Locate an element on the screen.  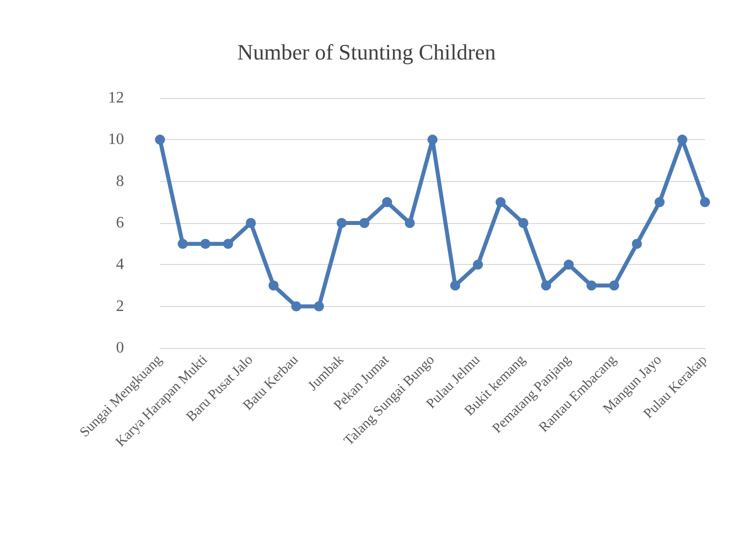
y-tick-label: 10 is located at coordinates (116, 139).